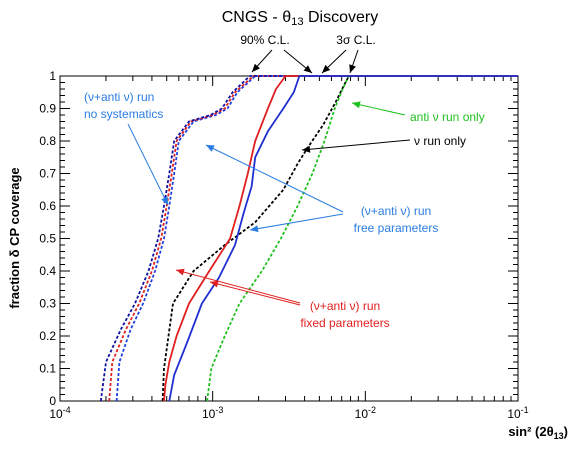  I want to click on y-tick-label: 0.1, so click(47, 369).